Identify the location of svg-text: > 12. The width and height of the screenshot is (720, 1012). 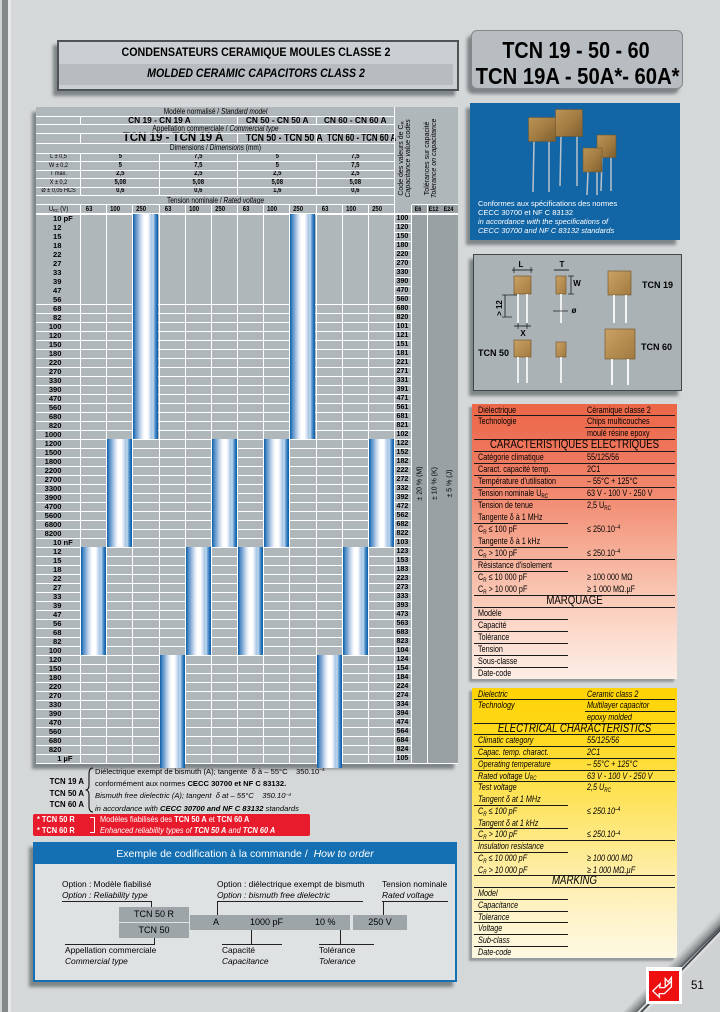
(499, 308).